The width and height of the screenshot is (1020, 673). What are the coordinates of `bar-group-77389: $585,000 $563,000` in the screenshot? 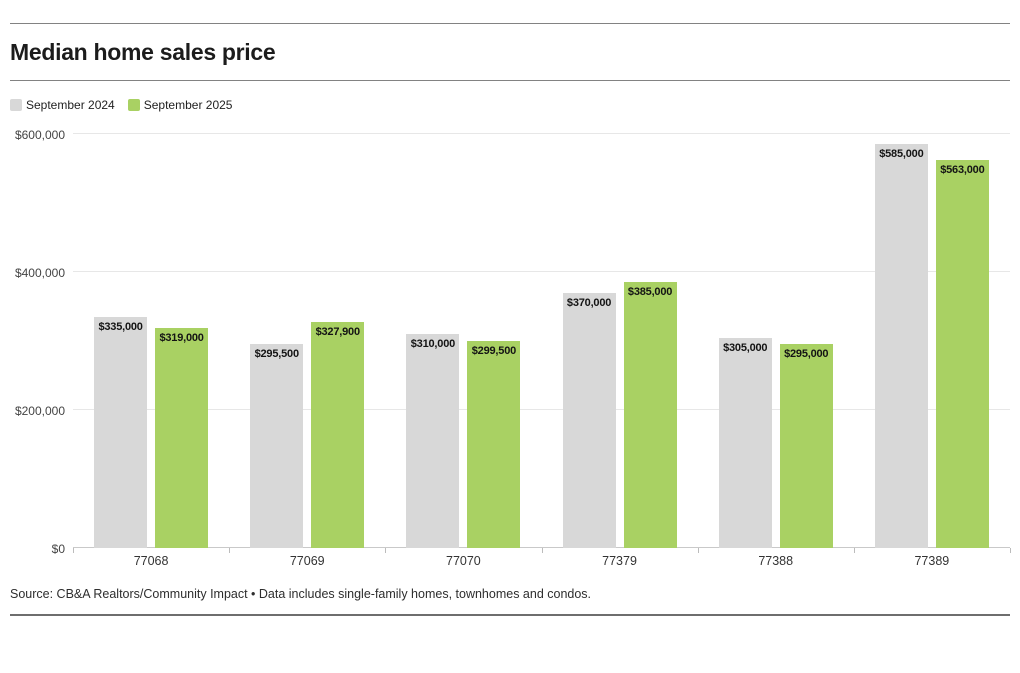 It's located at (931, 341).